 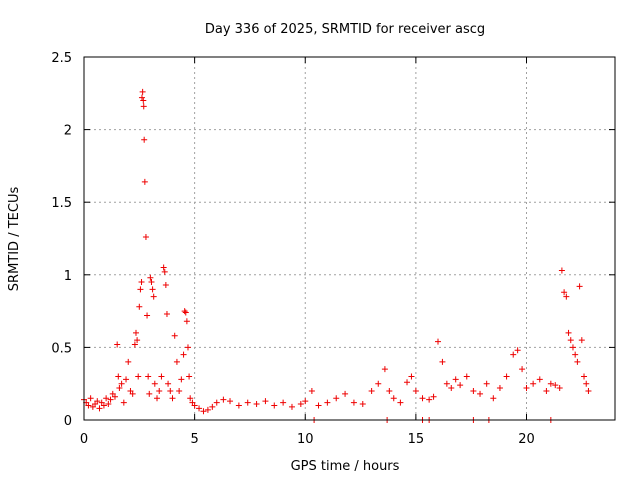 I want to click on y-tick-label: 1.5, so click(x=61, y=203).